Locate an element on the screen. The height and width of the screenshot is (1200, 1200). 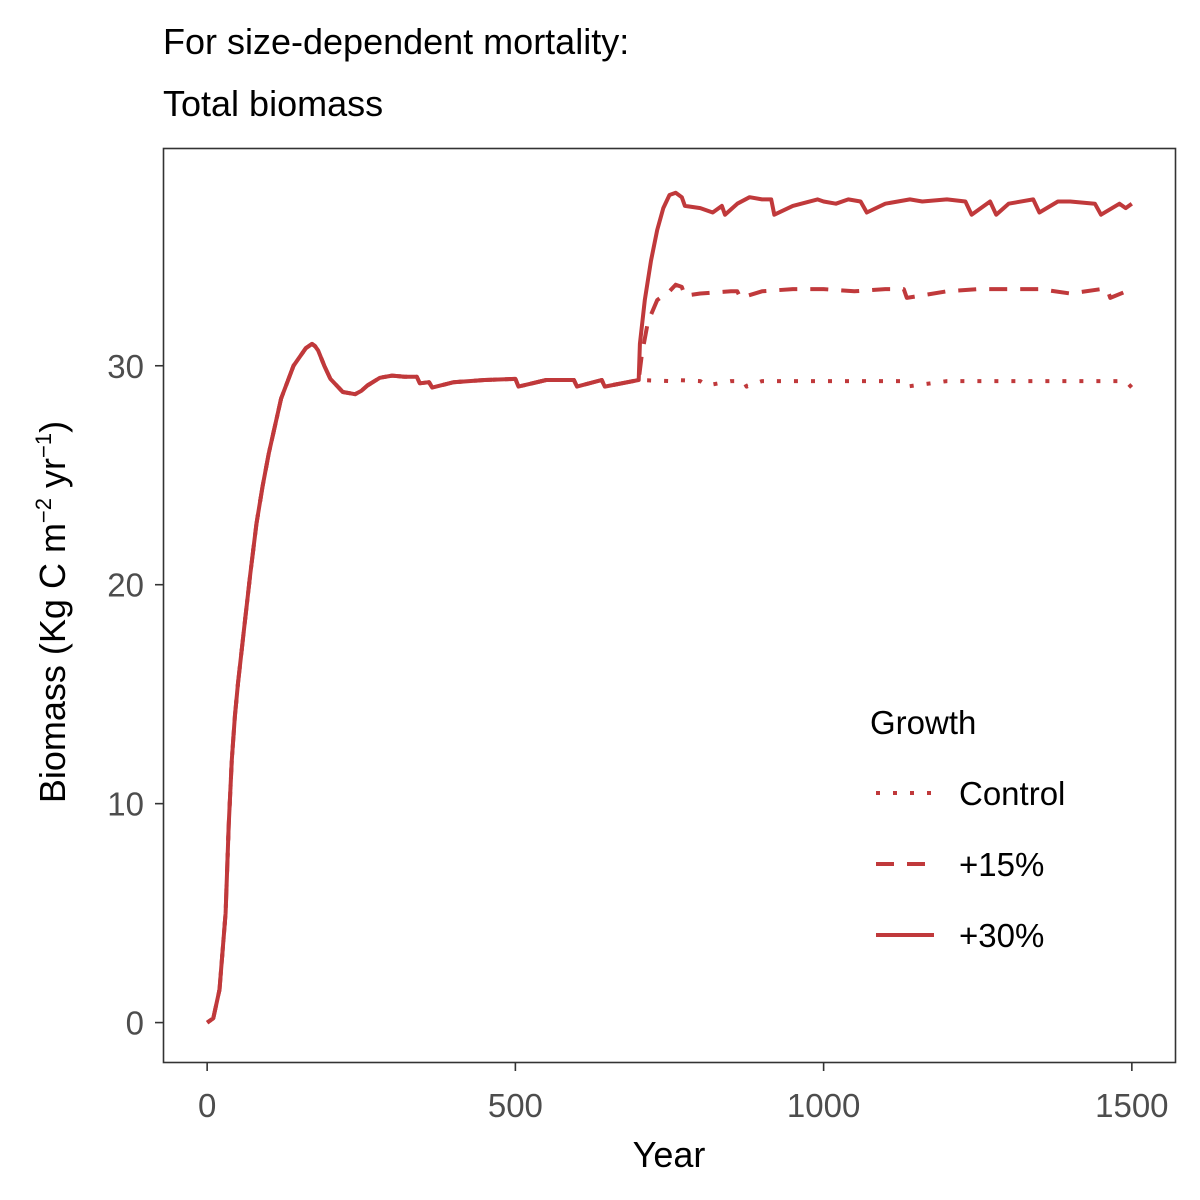
y-axis-title-sup1: −2 is located at coordinates (43, 510).